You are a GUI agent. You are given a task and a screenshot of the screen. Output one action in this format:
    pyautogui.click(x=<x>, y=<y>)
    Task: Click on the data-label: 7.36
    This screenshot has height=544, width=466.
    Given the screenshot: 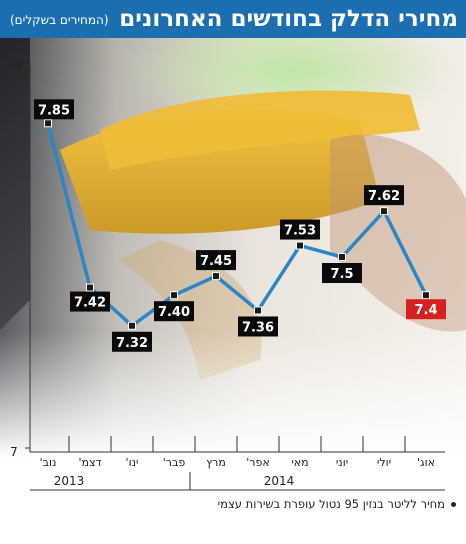 What is the action you would take?
    pyautogui.click(x=258, y=327)
    